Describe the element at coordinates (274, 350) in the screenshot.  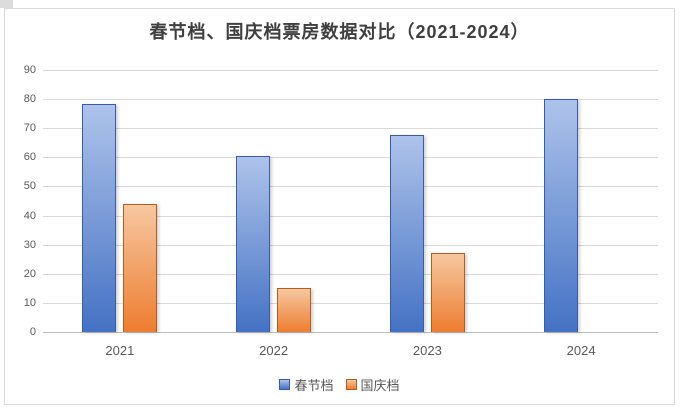
I see `x-label-2022: 2022` at that location.